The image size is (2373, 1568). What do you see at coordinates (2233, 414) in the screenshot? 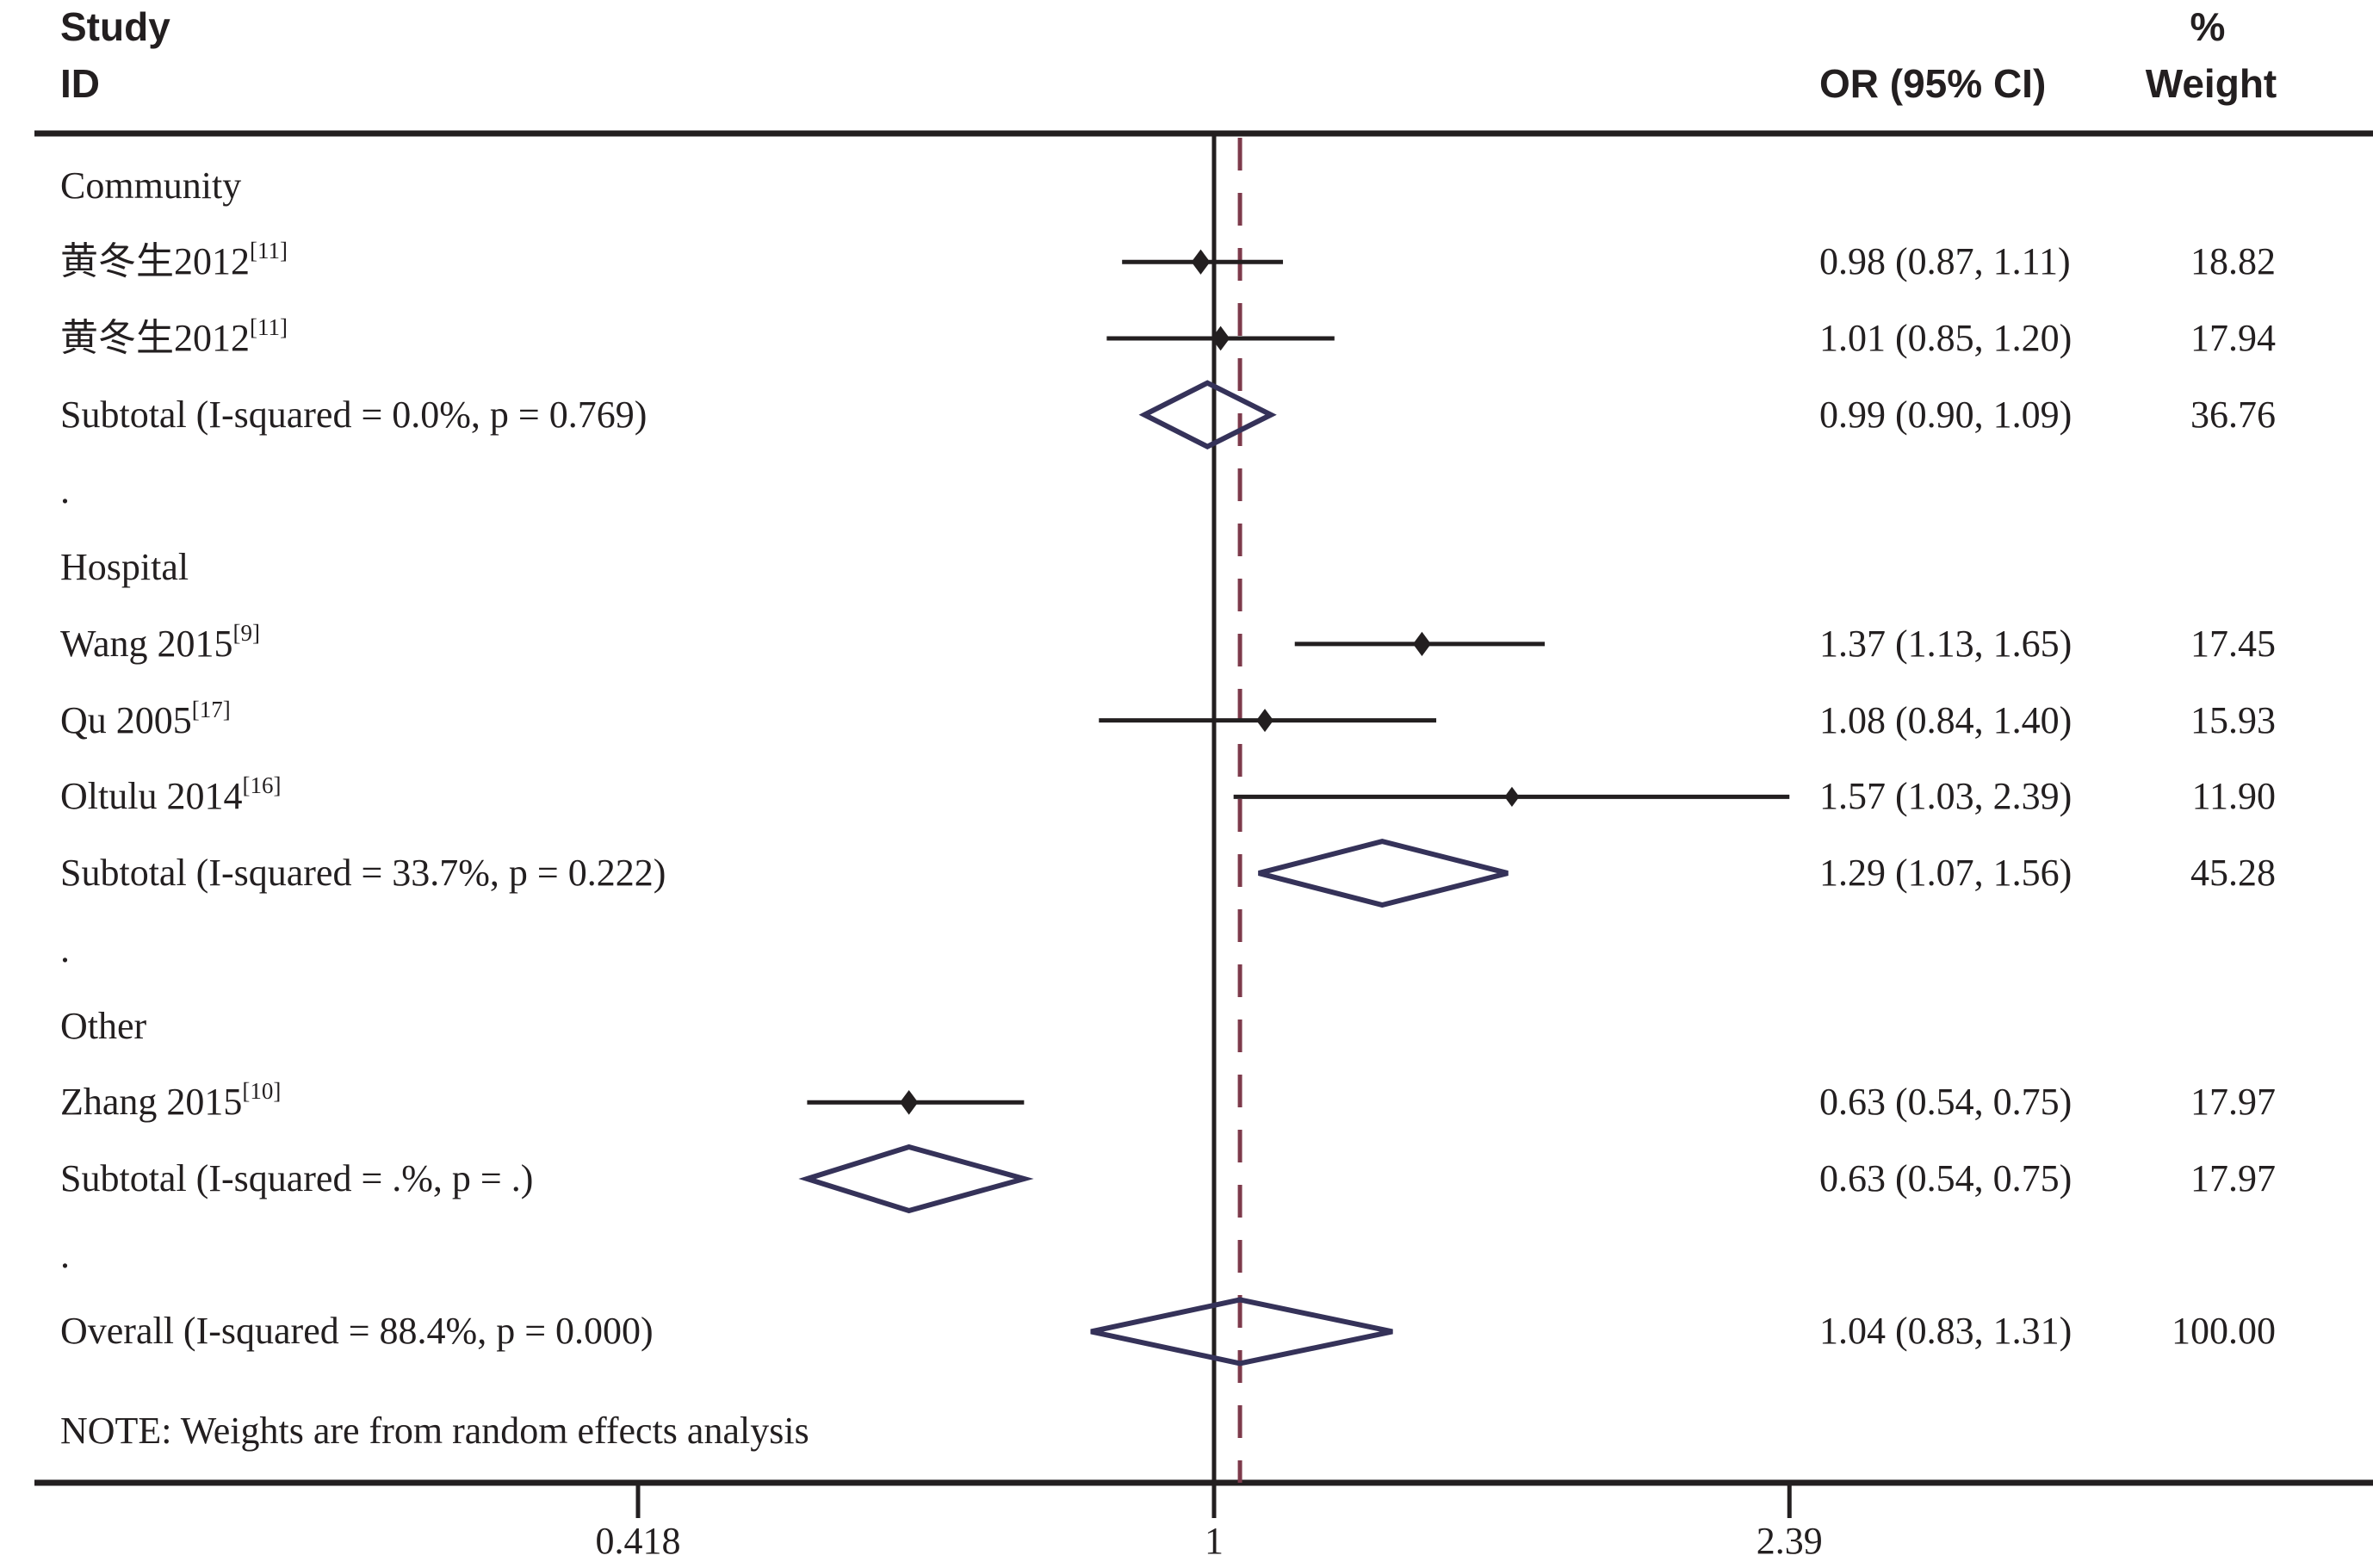
I see `weight-value: 36.76` at bounding box center [2233, 414].